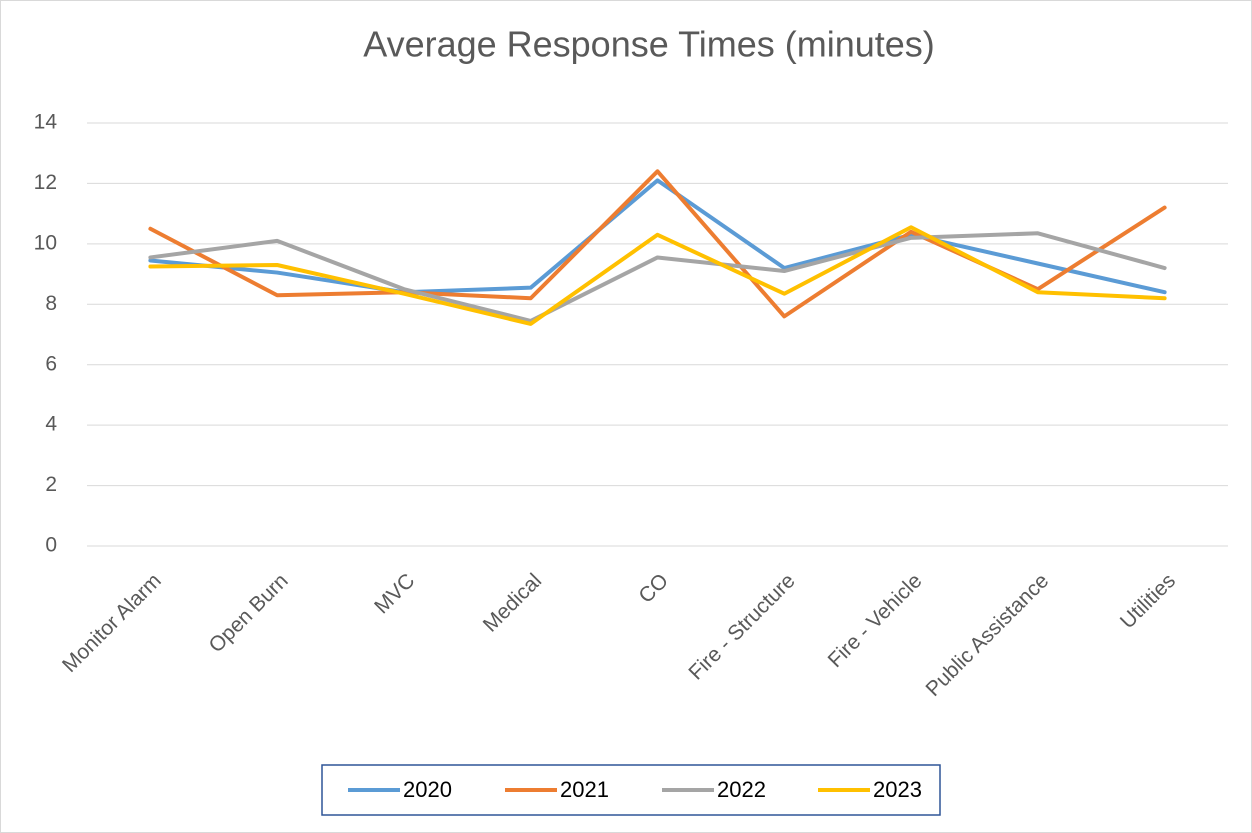  What do you see at coordinates (51, 303) in the screenshot?
I see `y-tick-label: 8` at bounding box center [51, 303].